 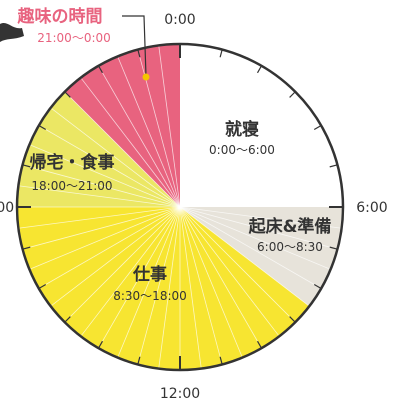 I want to click on segment-time-wake: 6:00〜8:30, so click(x=290, y=247).